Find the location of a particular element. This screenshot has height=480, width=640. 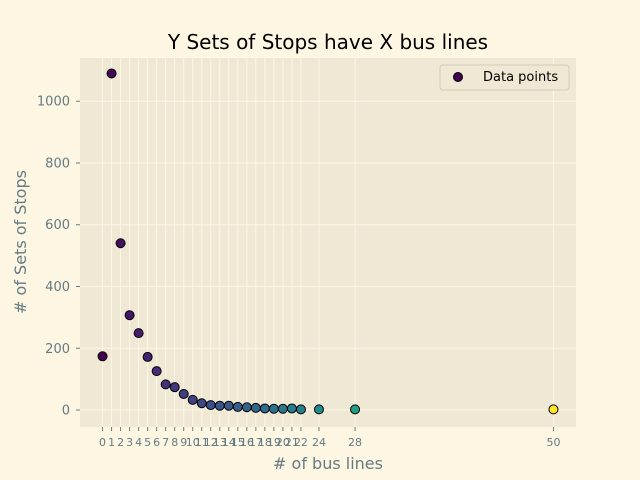

x-tick-label: 5 is located at coordinates (147, 442).